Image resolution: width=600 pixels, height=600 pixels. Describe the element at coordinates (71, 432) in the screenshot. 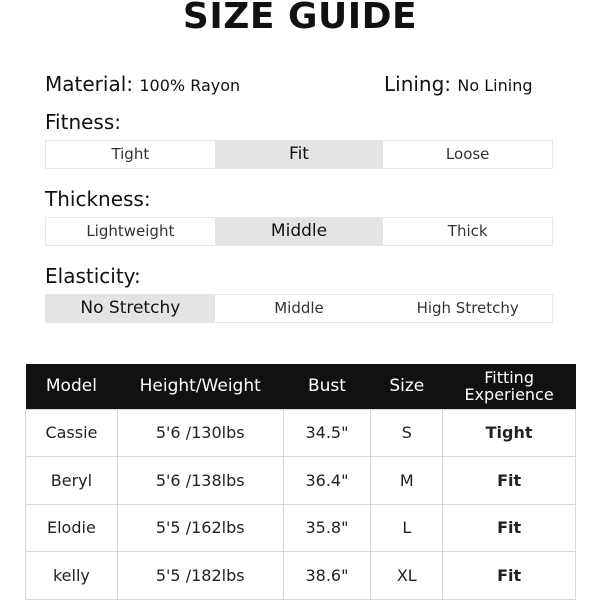

I see `table-cell: Cassie` at that location.